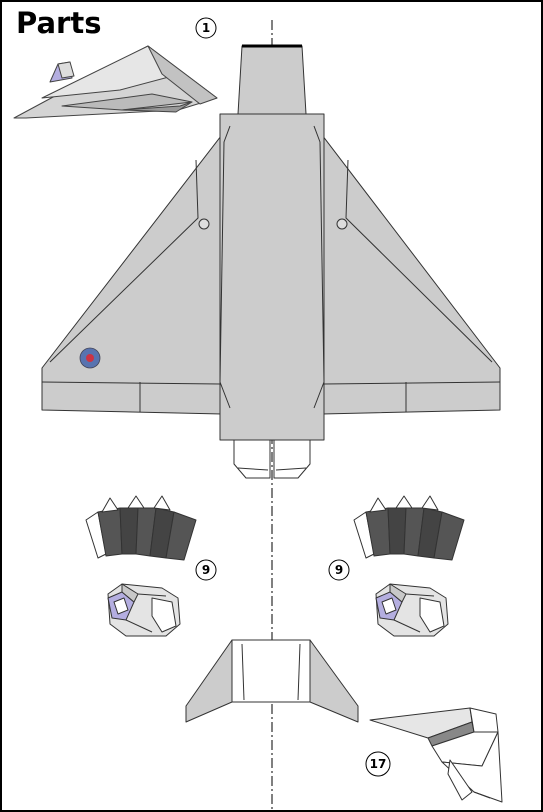 The image size is (543, 812). What do you see at coordinates (141, 528) in the screenshot?
I see `engine-wrap-part-left` at bounding box center [141, 528].